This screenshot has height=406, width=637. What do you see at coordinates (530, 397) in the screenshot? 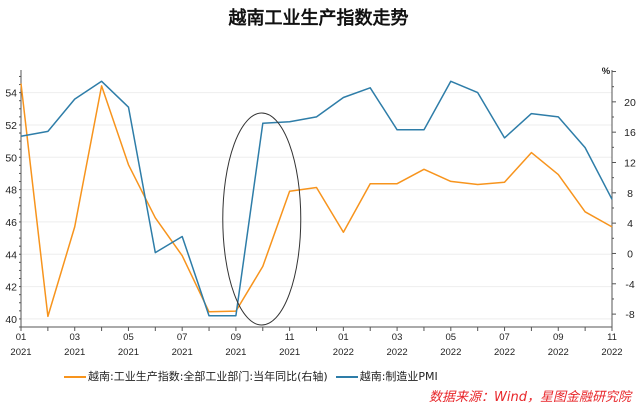
I see `source-note: 数据来源：Wind，星图金融研究院` at bounding box center [530, 397].